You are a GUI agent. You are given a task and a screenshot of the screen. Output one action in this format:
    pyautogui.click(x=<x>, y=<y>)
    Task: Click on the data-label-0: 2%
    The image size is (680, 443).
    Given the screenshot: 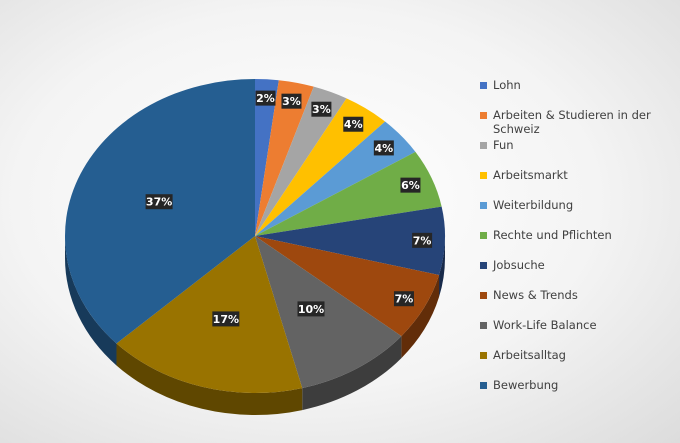 What is the action you would take?
    pyautogui.click(x=265, y=98)
    